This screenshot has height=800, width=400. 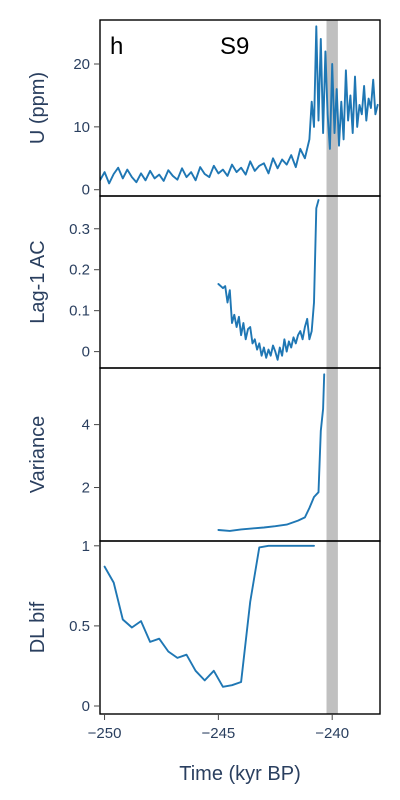 What do you see at coordinates (38, 108) in the screenshot?
I see `y-axis-title-uranium: U (ppm)` at bounding box center [38, 108].